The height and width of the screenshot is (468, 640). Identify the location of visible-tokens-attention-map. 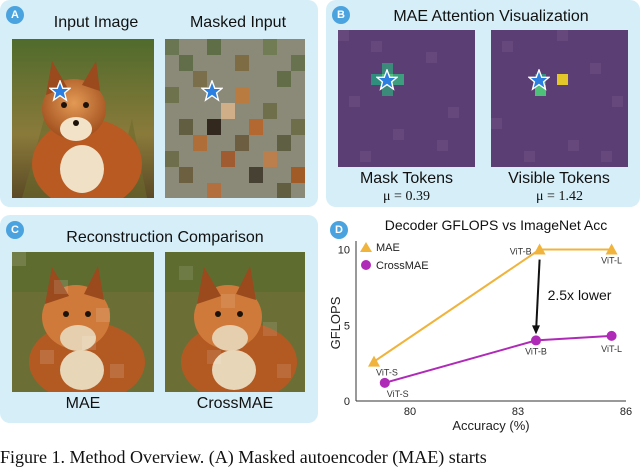
(559, 98).